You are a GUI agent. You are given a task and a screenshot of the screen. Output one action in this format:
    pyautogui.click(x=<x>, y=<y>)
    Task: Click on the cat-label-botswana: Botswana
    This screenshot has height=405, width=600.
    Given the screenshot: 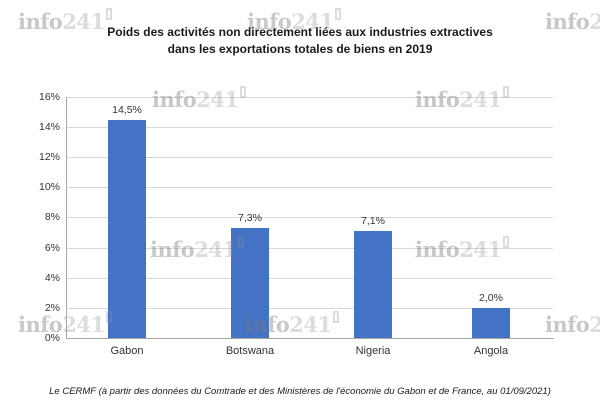 What is the action you would take?
    pyautogui.click(x=250, y=351)
    